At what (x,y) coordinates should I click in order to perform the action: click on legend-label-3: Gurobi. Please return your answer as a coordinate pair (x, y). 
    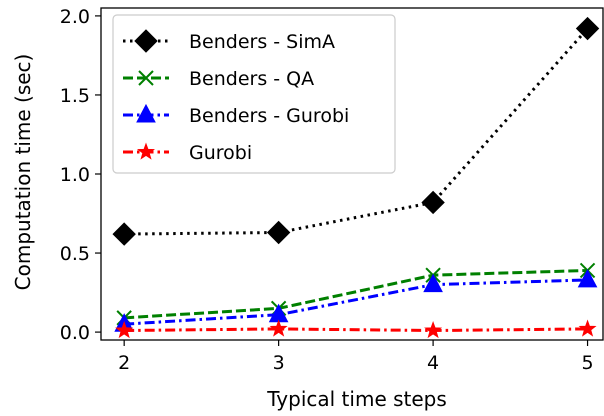
    Looking at the image, I should click on (220, 153).